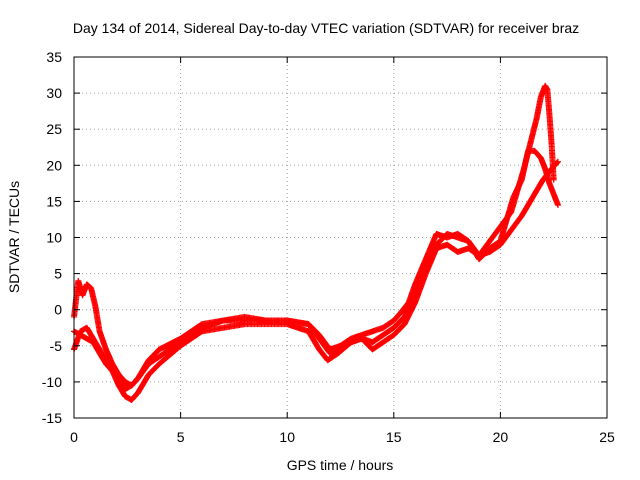 The height and width of the screenshot is (480, 640). I want to click on x-tick-label: 5, so click(181, 437).